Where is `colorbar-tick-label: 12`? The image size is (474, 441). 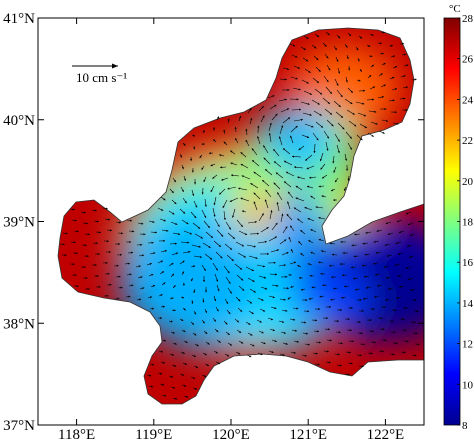 colorbar-tick-label: 12 is located at coordinates (467, 345).